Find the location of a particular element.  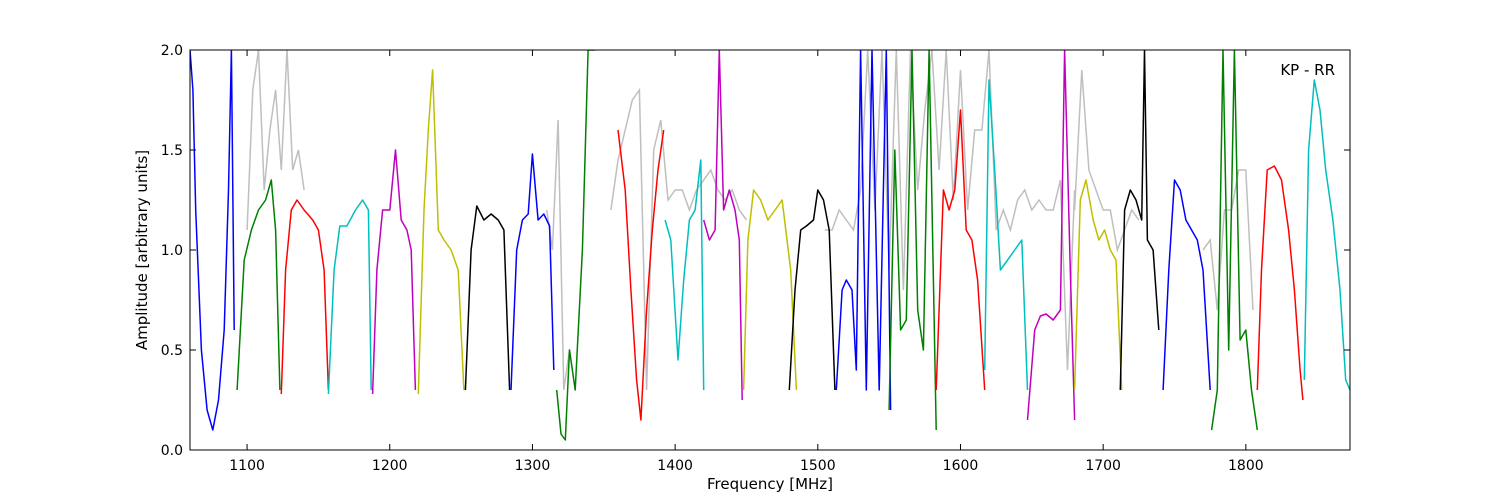

x-tick-label: 1500 is located at coordinates (818, 466).